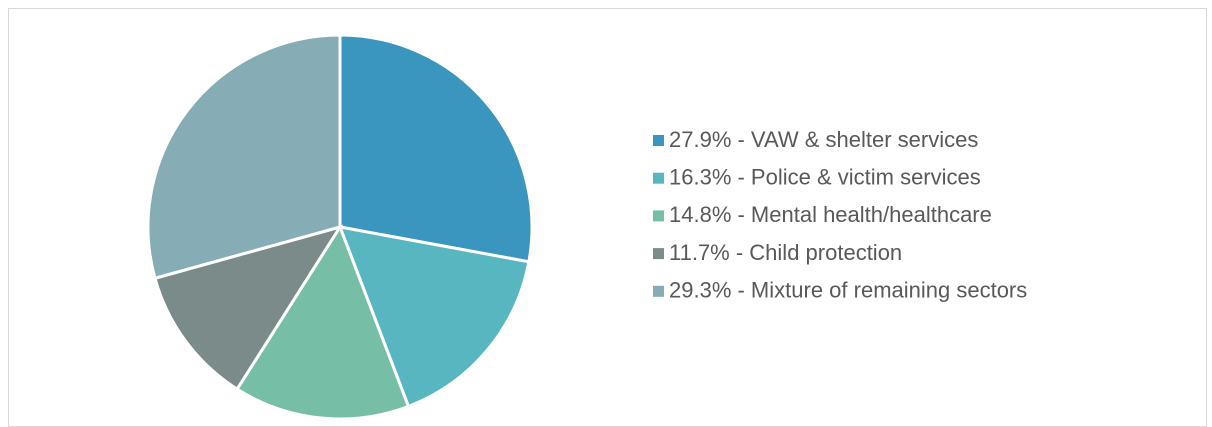 The image size is (1212, 427). Describe the element at coordinates (830, 214) in the screenshot. I see `legend-label: 14.8% - Mental health/healthcare` at that location.